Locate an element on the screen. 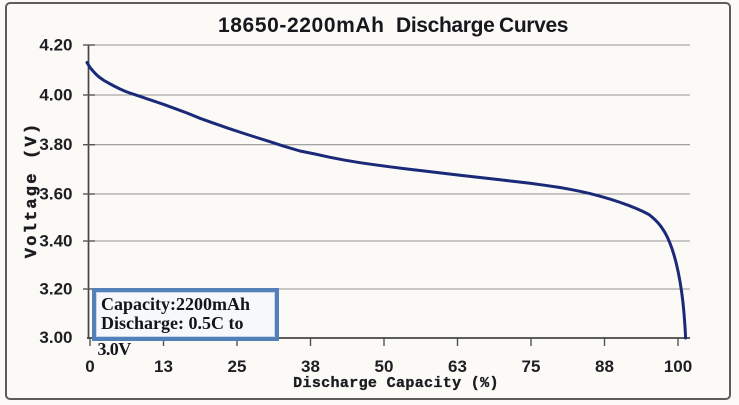  svg-text: 50 is located at coordinates (384, 366).